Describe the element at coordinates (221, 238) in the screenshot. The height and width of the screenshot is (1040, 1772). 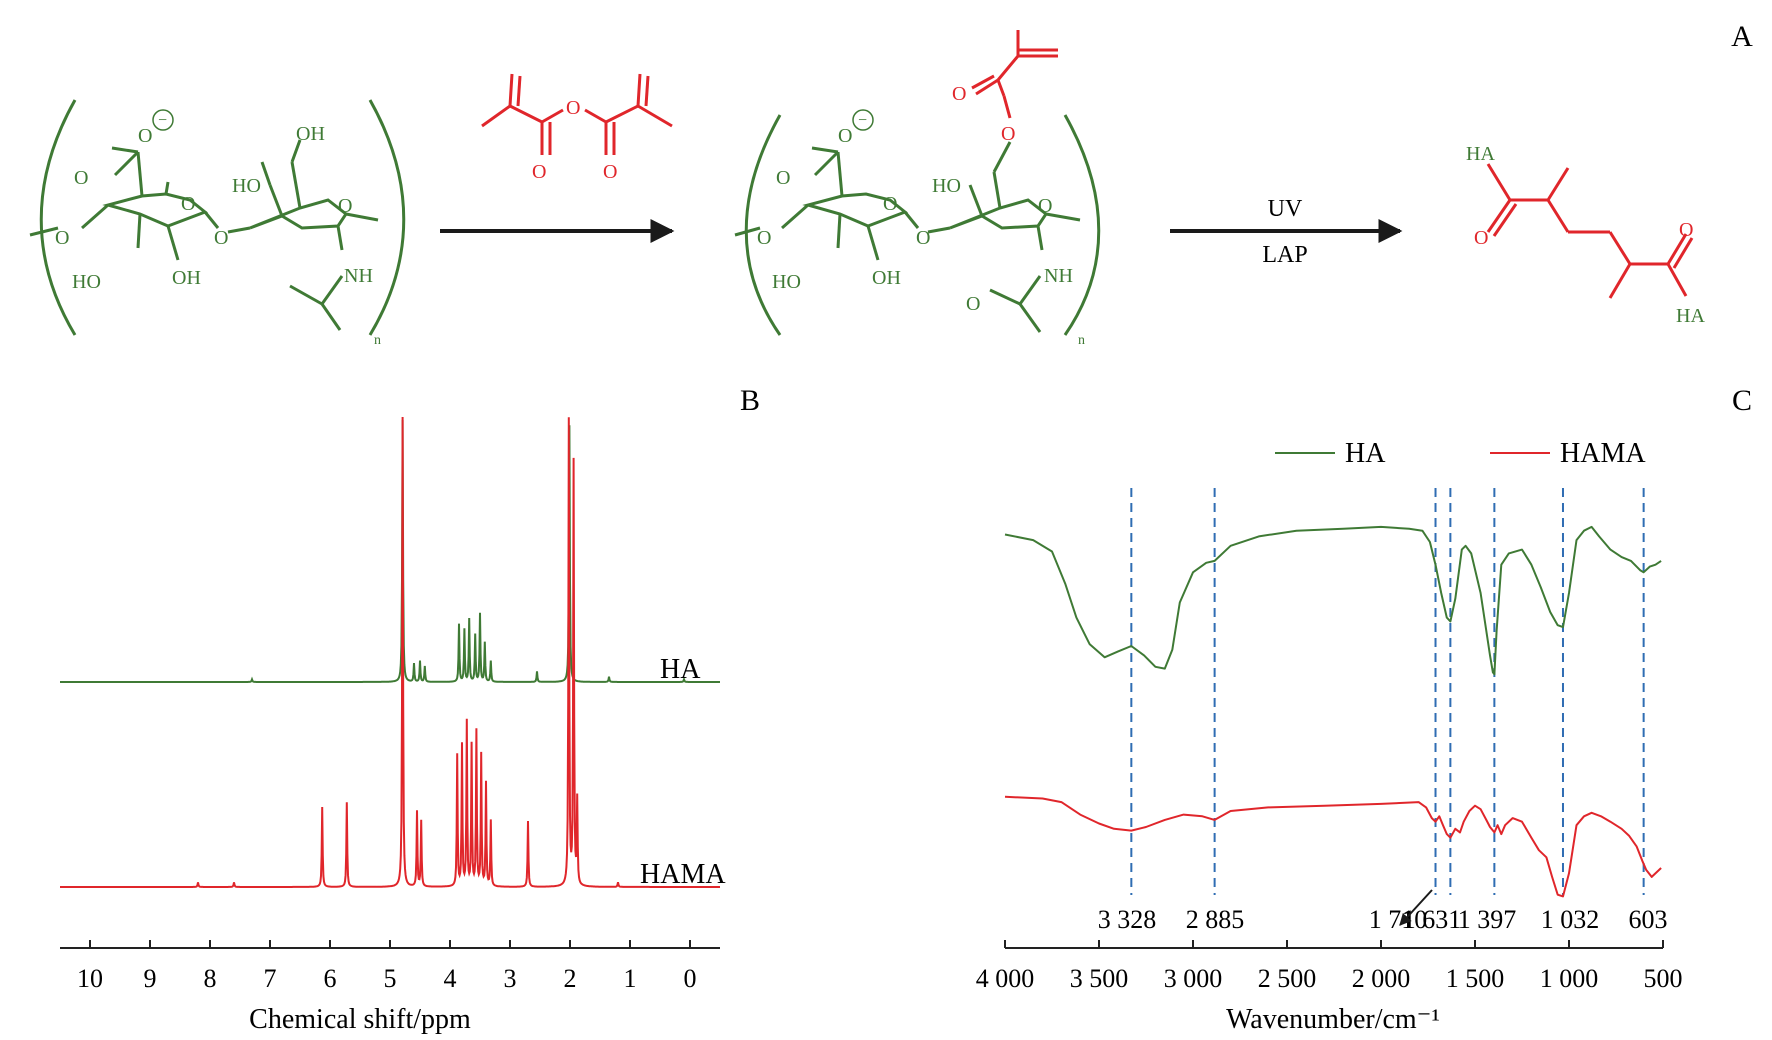
I see `ha-o-glyco: O` at that location.